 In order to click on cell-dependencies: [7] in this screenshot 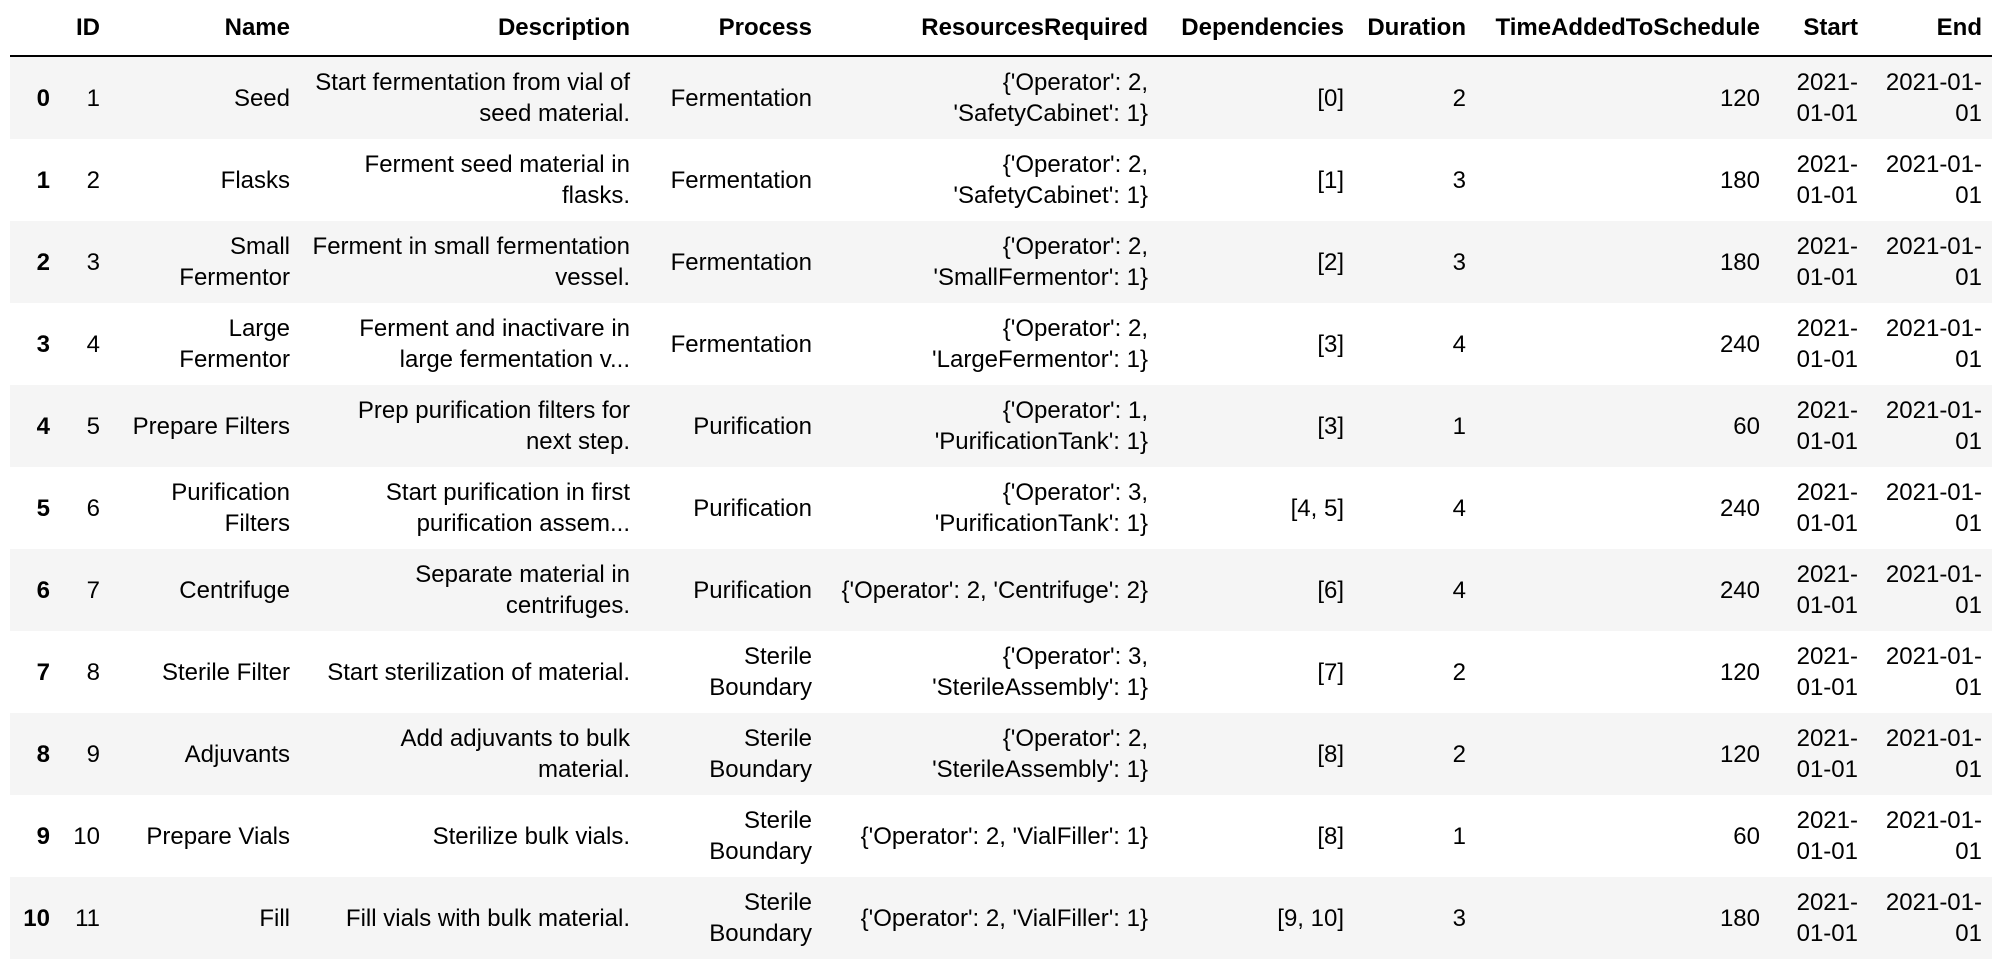, I will do `click(1330, 672)`.